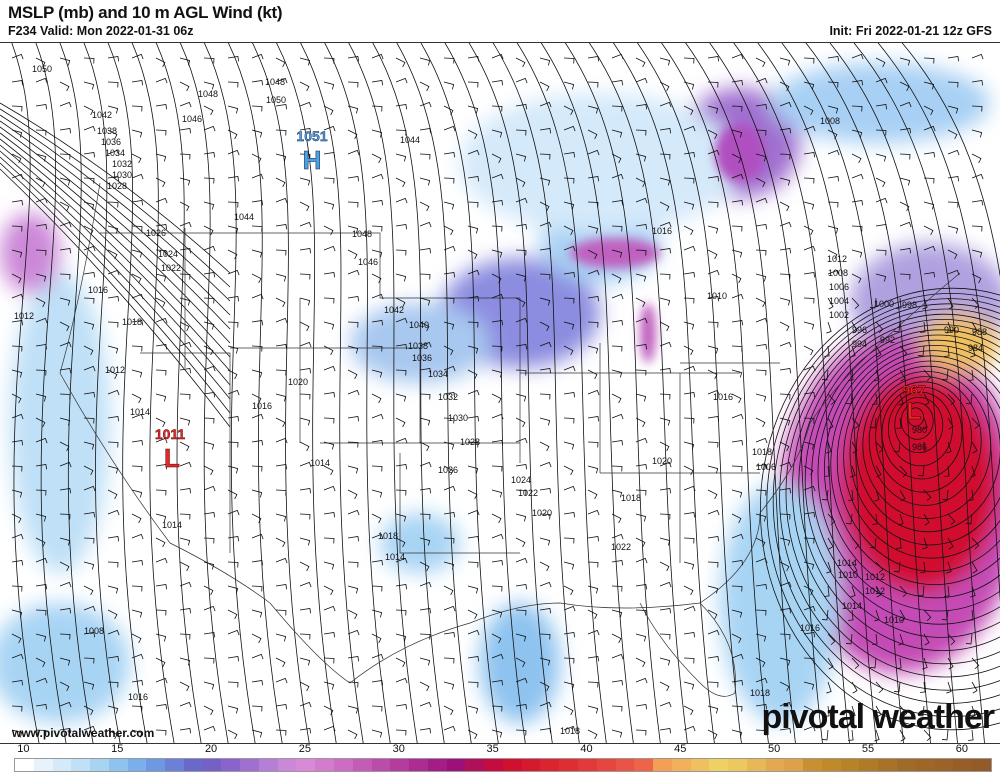  Describe the element at coordinates (438, 374) in the screenshot. I see `isobar-label: 1034` at that location.